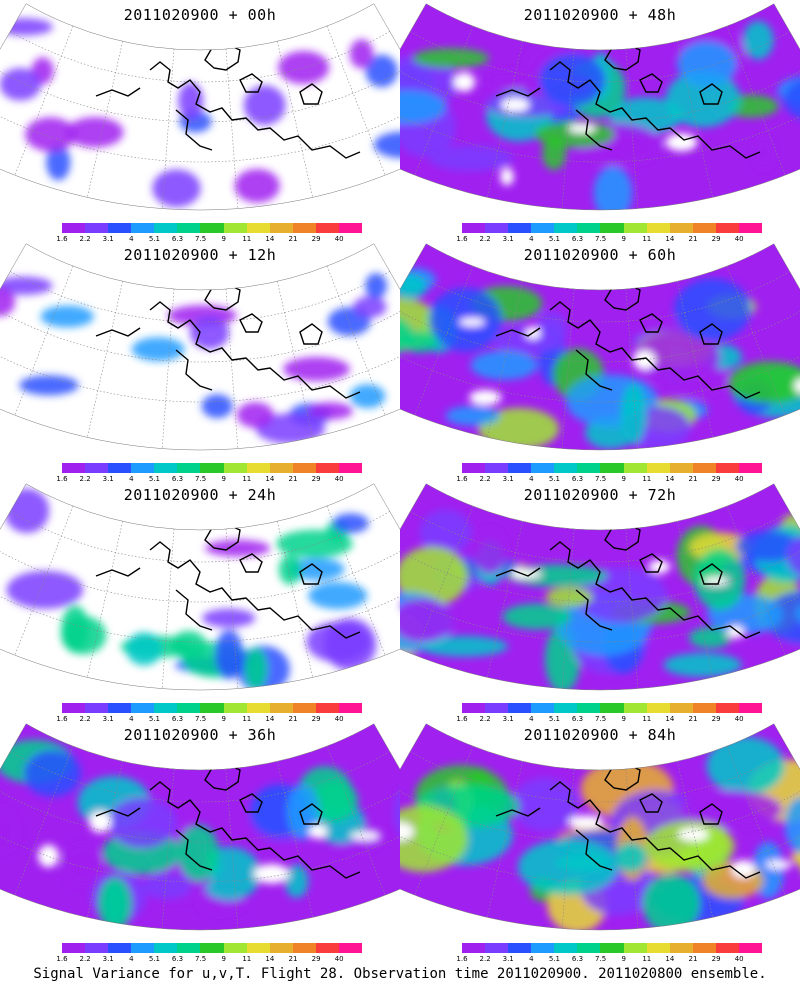  Describe the element at coordinates (200, 735) in the screenshot. I see `panel-title: 2011020900 + 36h` at that location.